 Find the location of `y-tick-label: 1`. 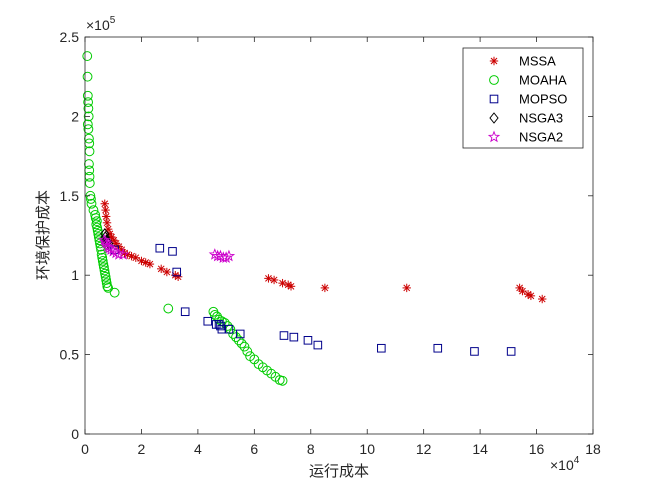

y-tick-label: 1 is located at coordinates (75, 275).